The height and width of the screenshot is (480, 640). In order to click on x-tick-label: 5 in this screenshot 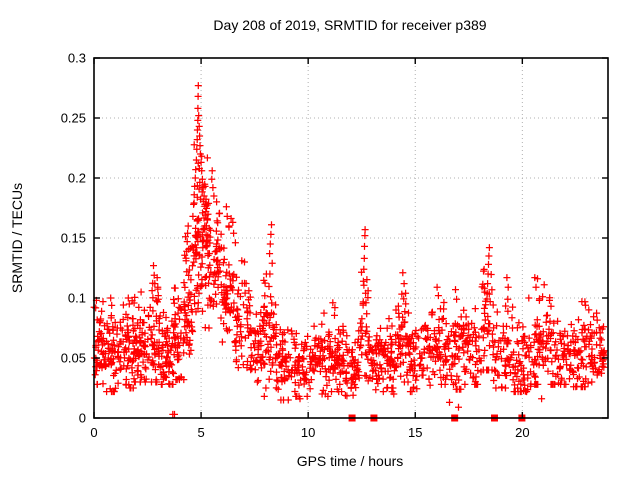, I will do `click(200, 432)`.